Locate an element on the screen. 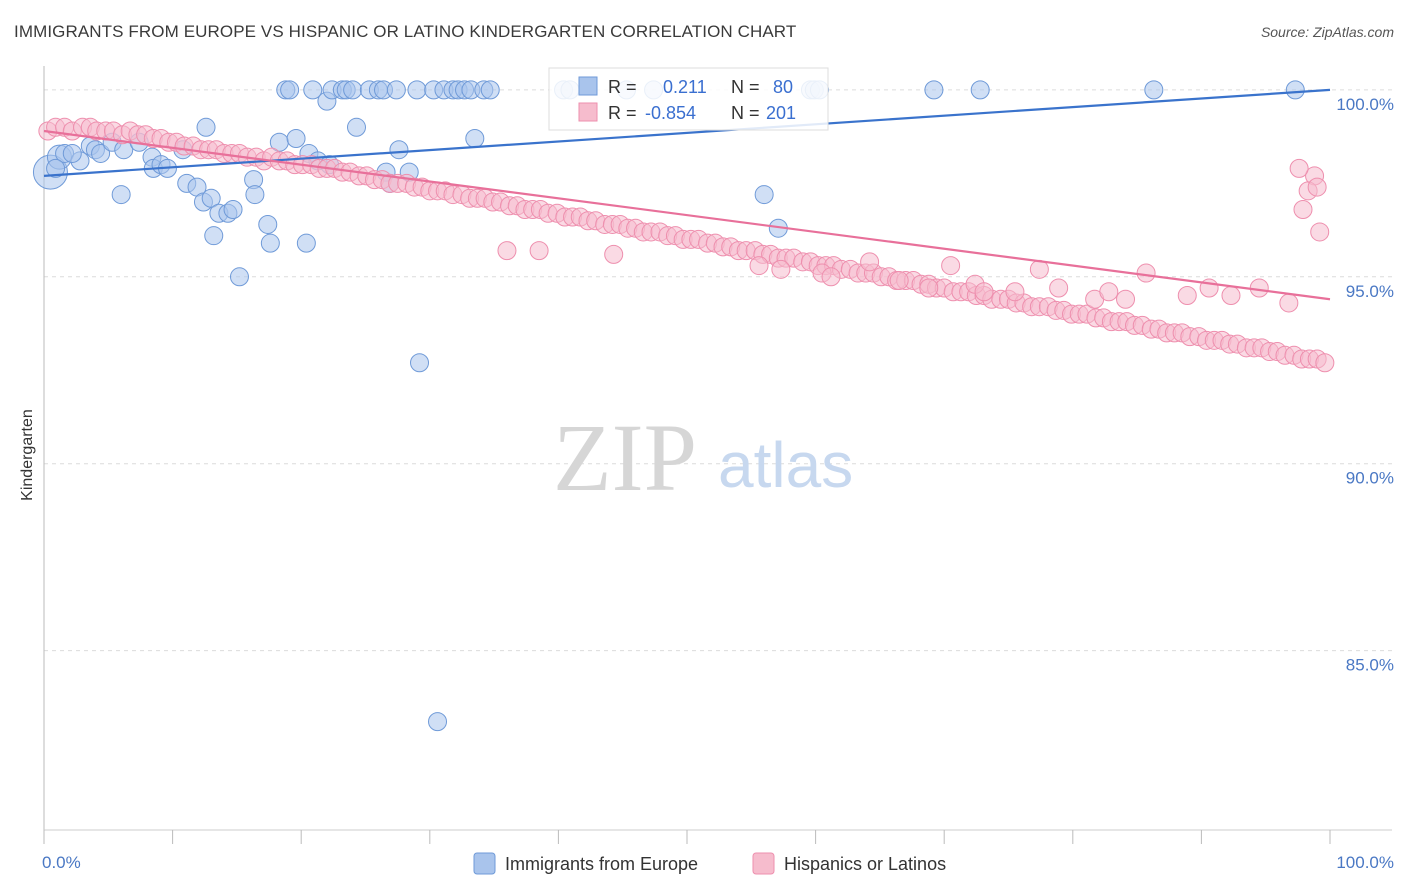  y-axis-title: Kindergarten is located at coordinates (27, 455).